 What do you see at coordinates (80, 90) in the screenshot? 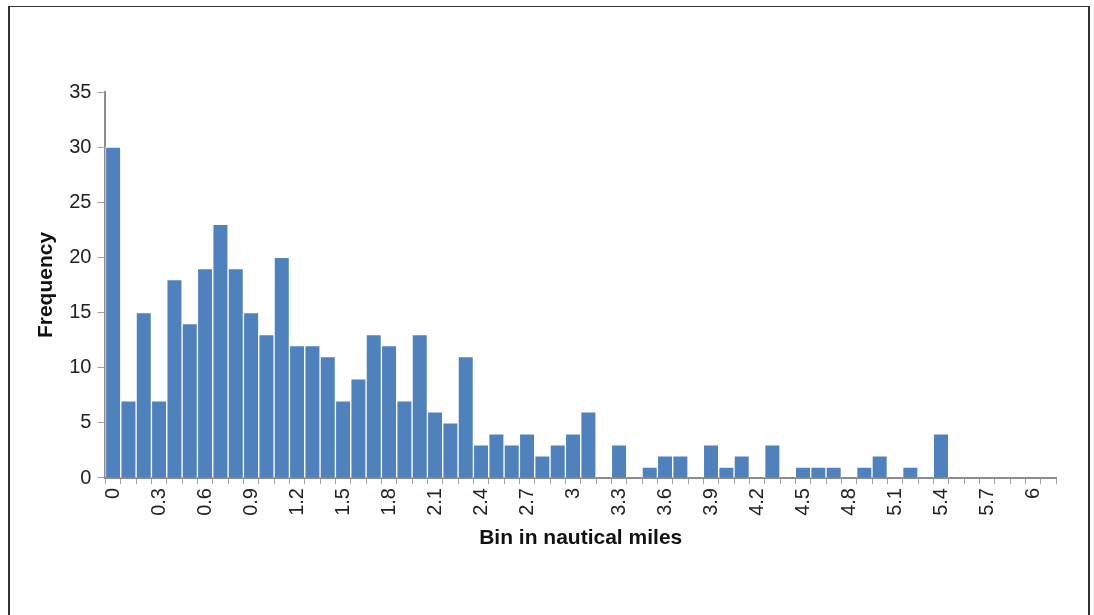
I see `y-tick-label: 35` at bounding box center [80, 90].